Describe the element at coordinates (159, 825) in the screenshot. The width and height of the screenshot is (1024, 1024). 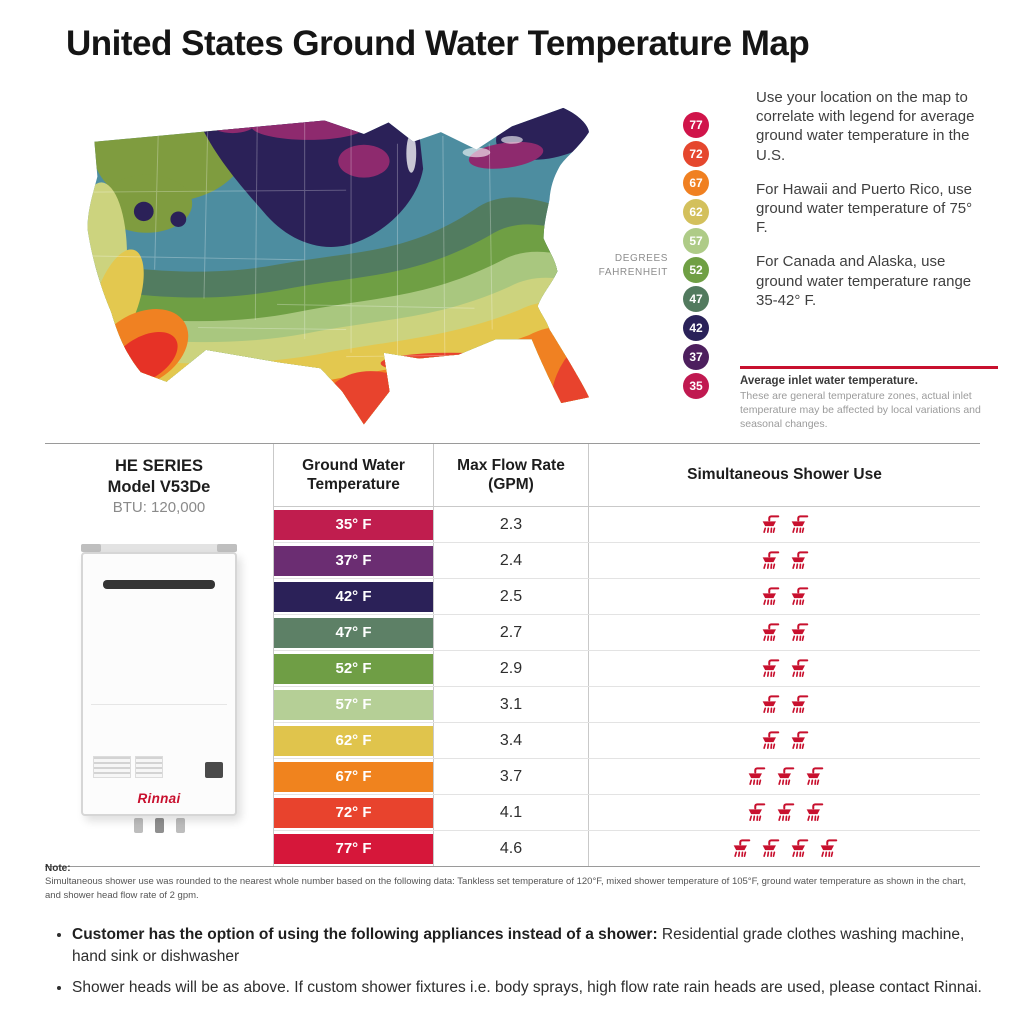
I see `heater-pipes` at that location.